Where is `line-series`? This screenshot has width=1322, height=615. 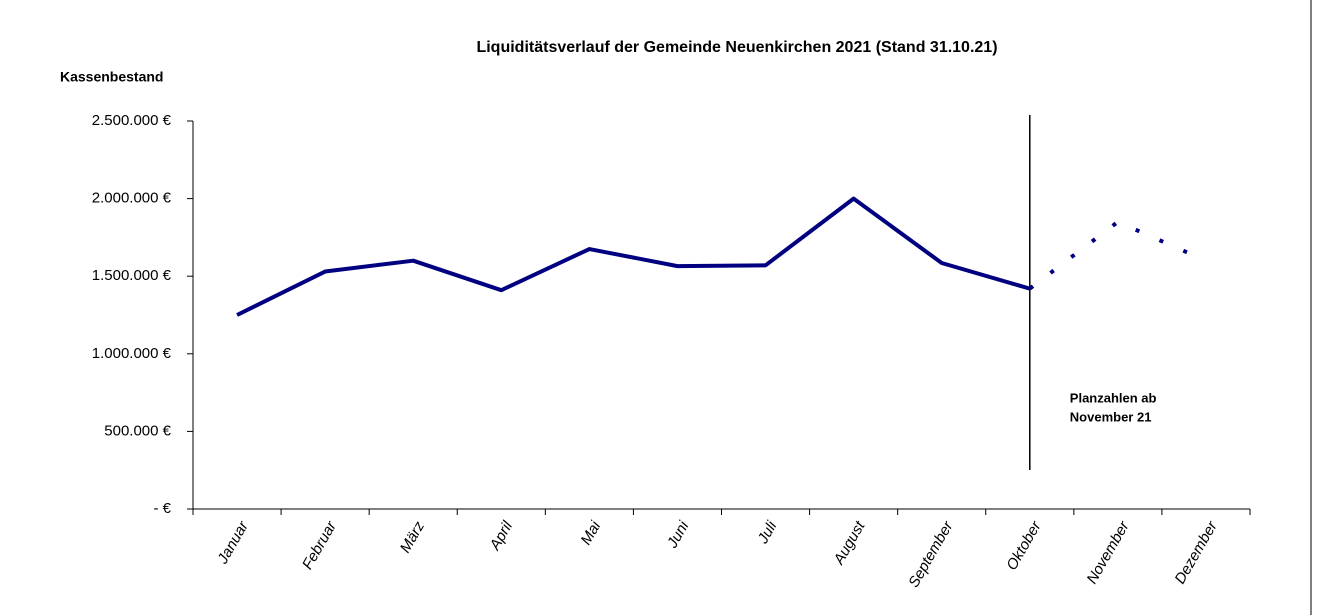 line-series is located at coordinates (633, 256).